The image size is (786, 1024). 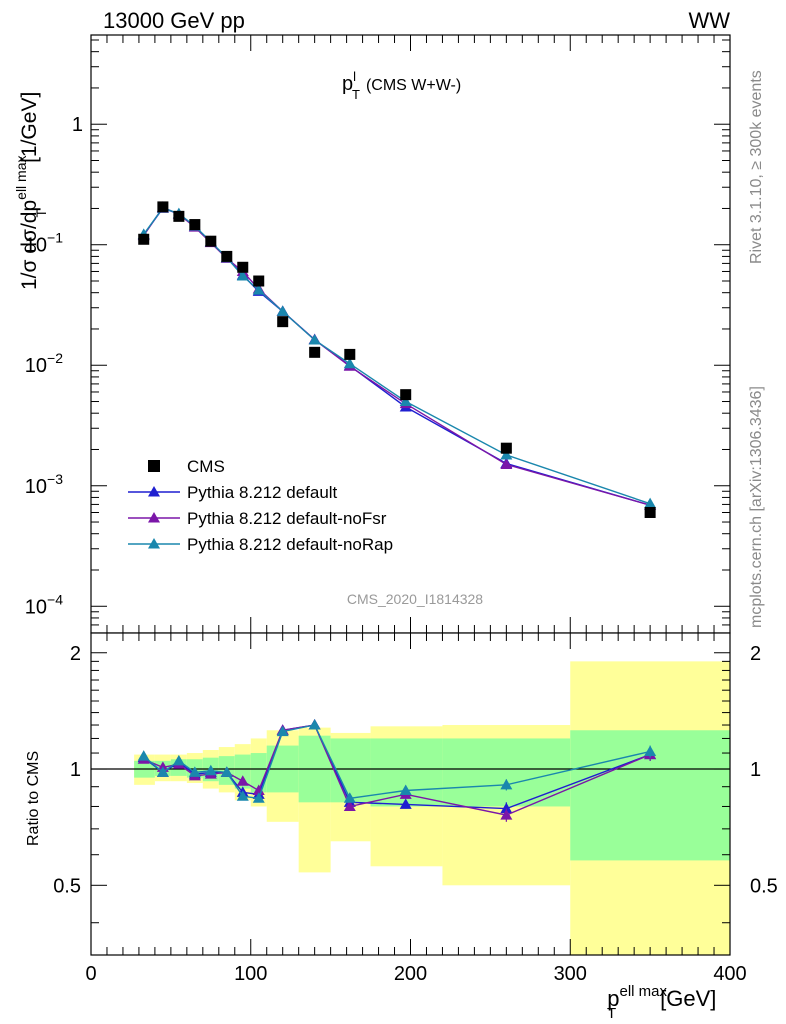 What do you see at coordinates (410, 974) in the screenshot?
I see `x-tick-label: 200` at bounding box center [410, 974].